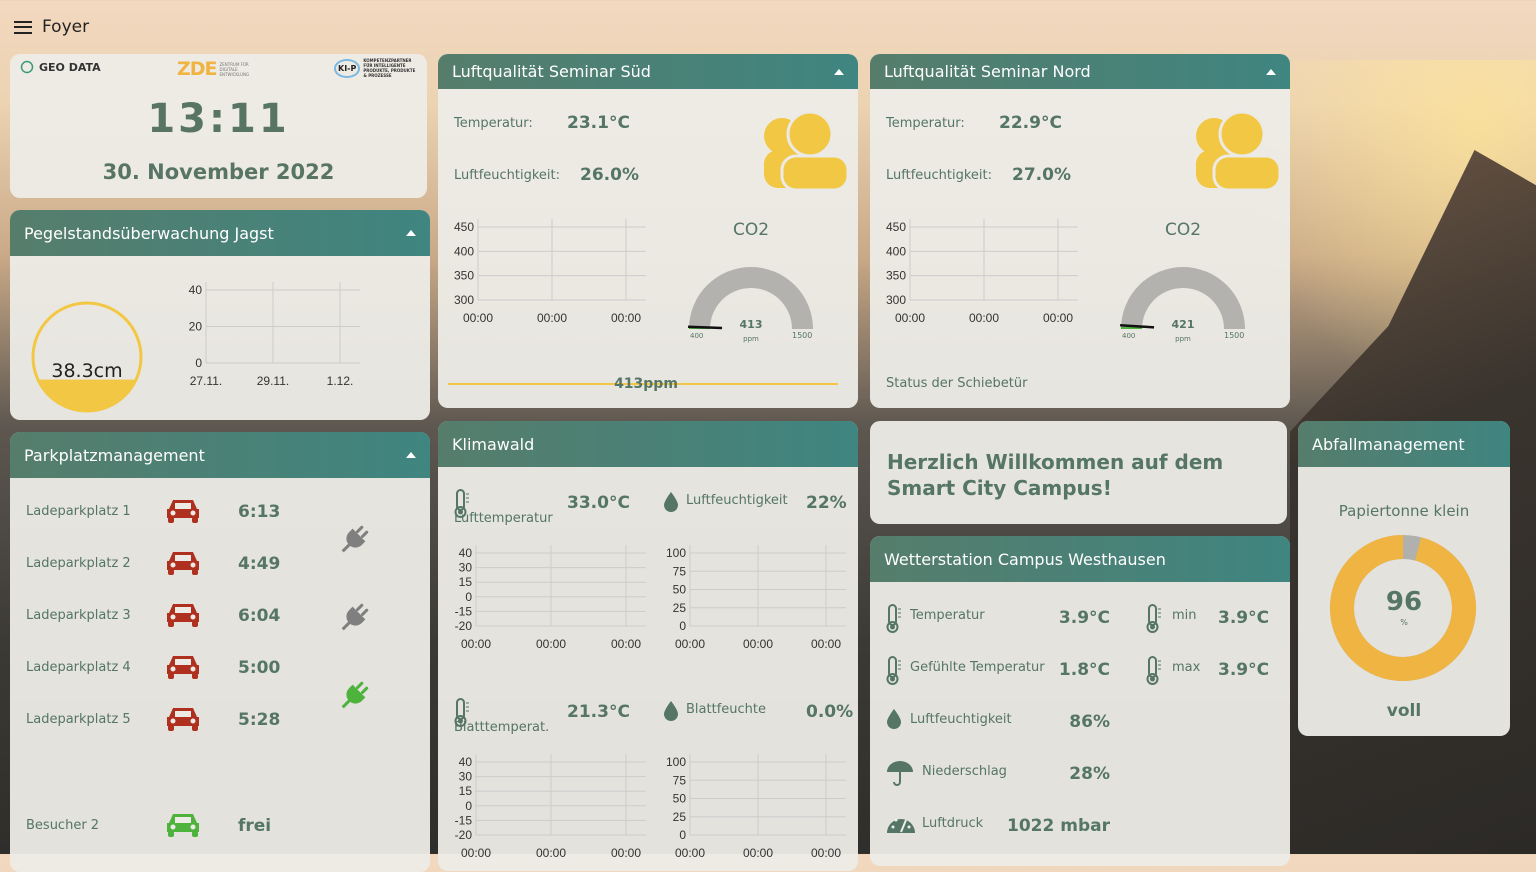  Describe the element at coordinates (78, 511) in the screenshot. I see `parking-spot-label: Ladeparkplatz 1` at that location.